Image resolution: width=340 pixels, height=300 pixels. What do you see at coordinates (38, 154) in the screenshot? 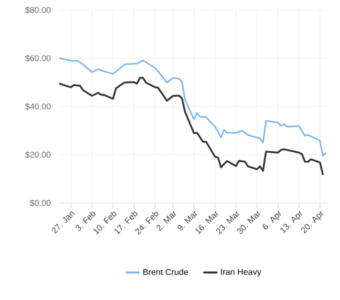
I see `y-tick-label: $20.00` at bounding box center [38, 154].